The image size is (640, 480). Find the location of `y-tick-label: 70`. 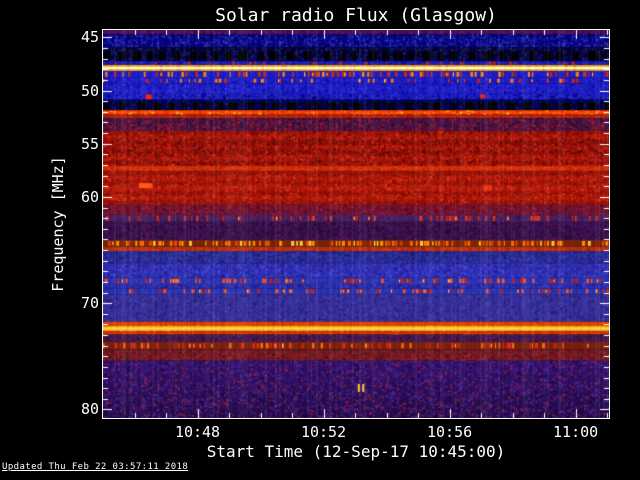

y-tick-label: 70 is located at coordinates (89, 303).